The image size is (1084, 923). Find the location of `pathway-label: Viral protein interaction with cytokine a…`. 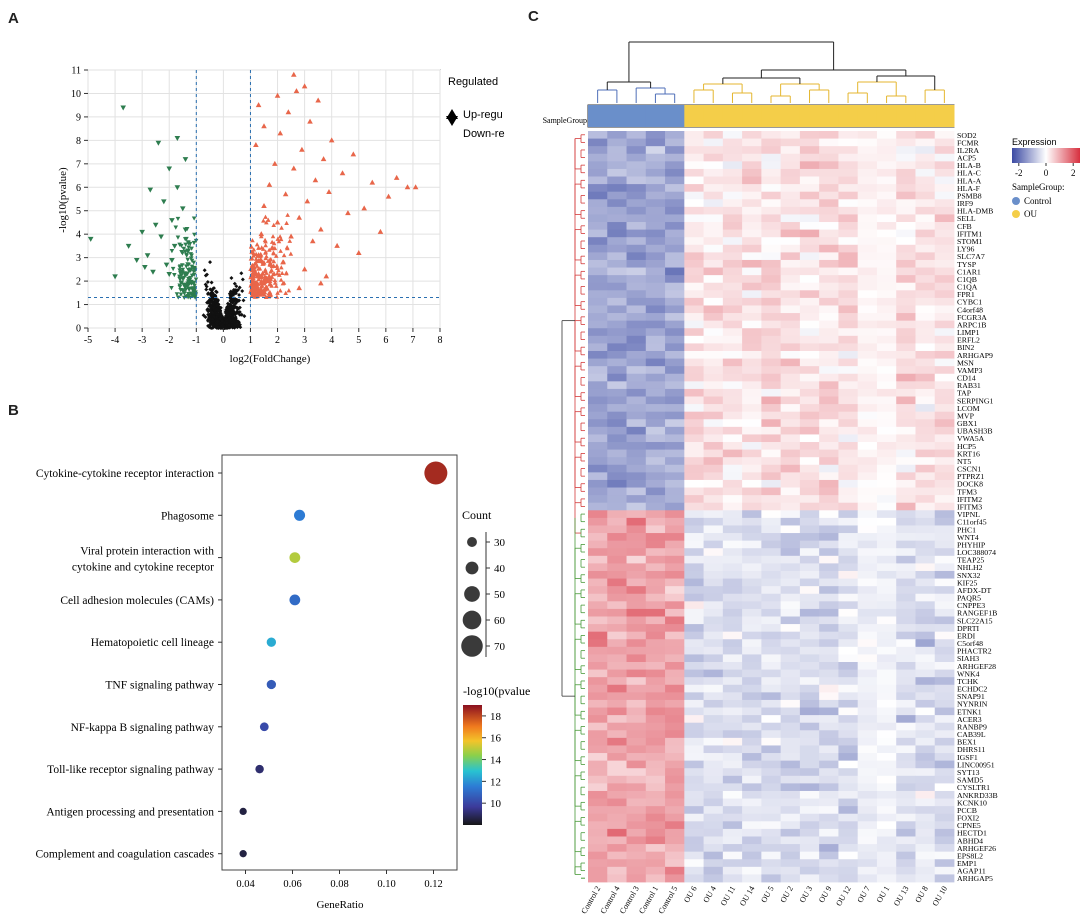

pathway-label: Viral protein interaction with cytokine a… is located at coordinates (143, 560).